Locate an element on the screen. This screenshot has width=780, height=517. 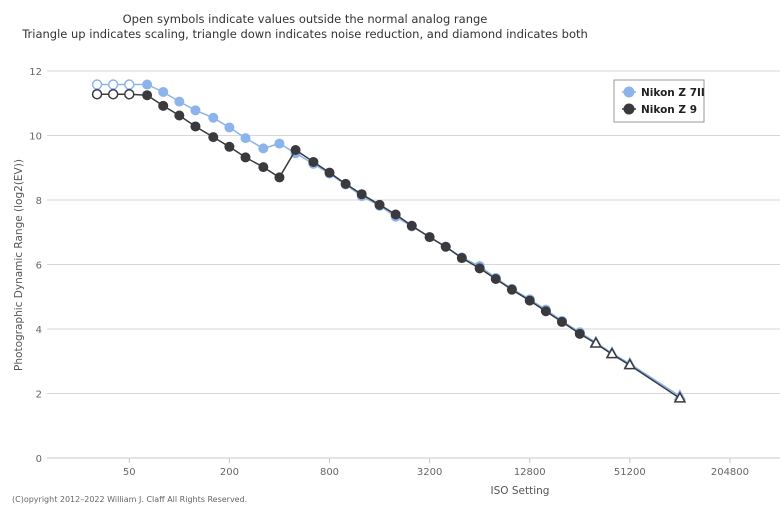
legend-label-nikon-z9: Nikon Z 9 is located at coordinates (669, 110).